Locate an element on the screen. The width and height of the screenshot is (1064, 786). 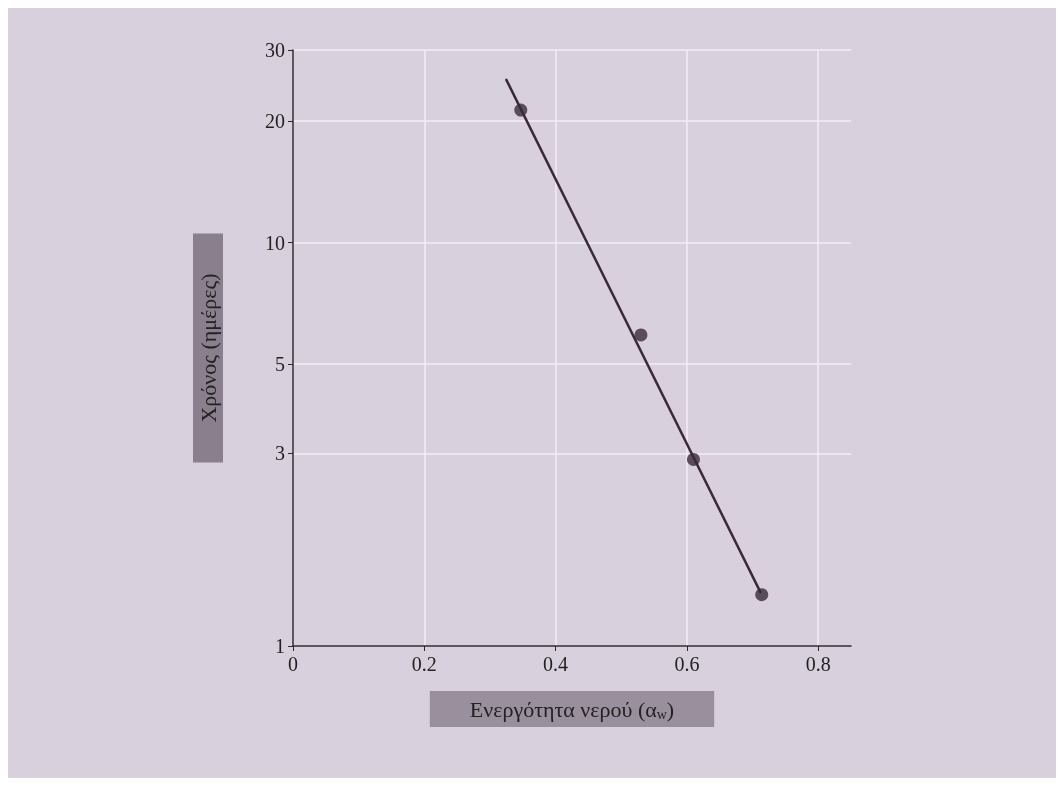
x-tick-label: 0.2 is located at coordinates (424, 664).